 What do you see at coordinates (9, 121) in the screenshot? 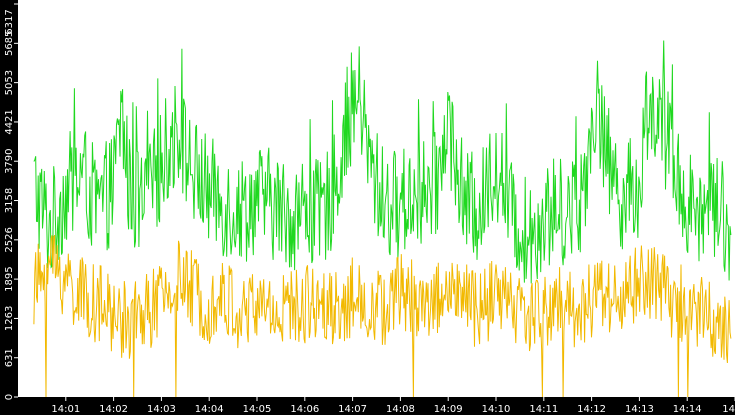
I see `y-tick-label: 4421` at bounding box center [9, 121].